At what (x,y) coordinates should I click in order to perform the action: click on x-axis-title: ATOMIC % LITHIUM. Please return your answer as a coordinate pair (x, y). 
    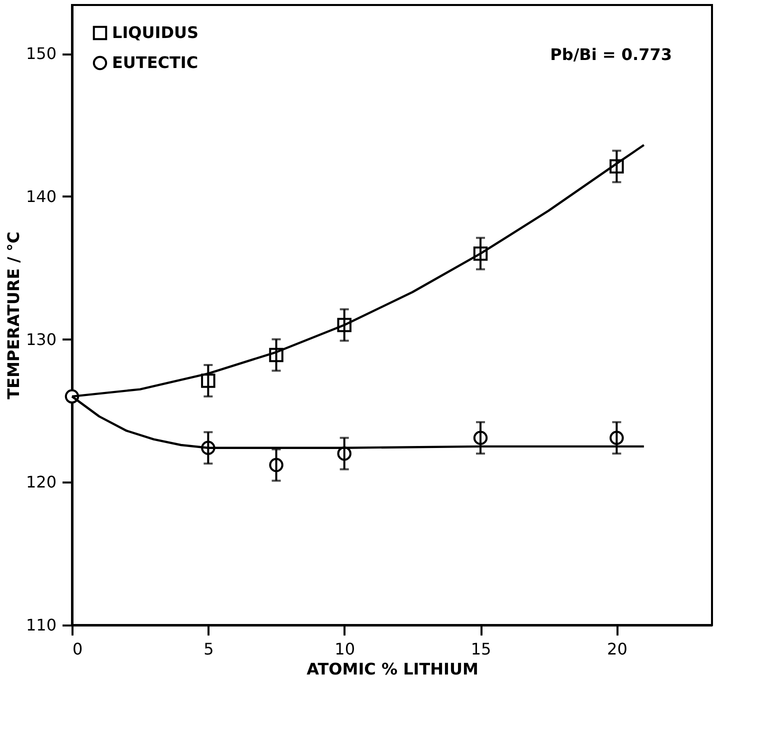
    Looking at the image, I should click on (392, 669).